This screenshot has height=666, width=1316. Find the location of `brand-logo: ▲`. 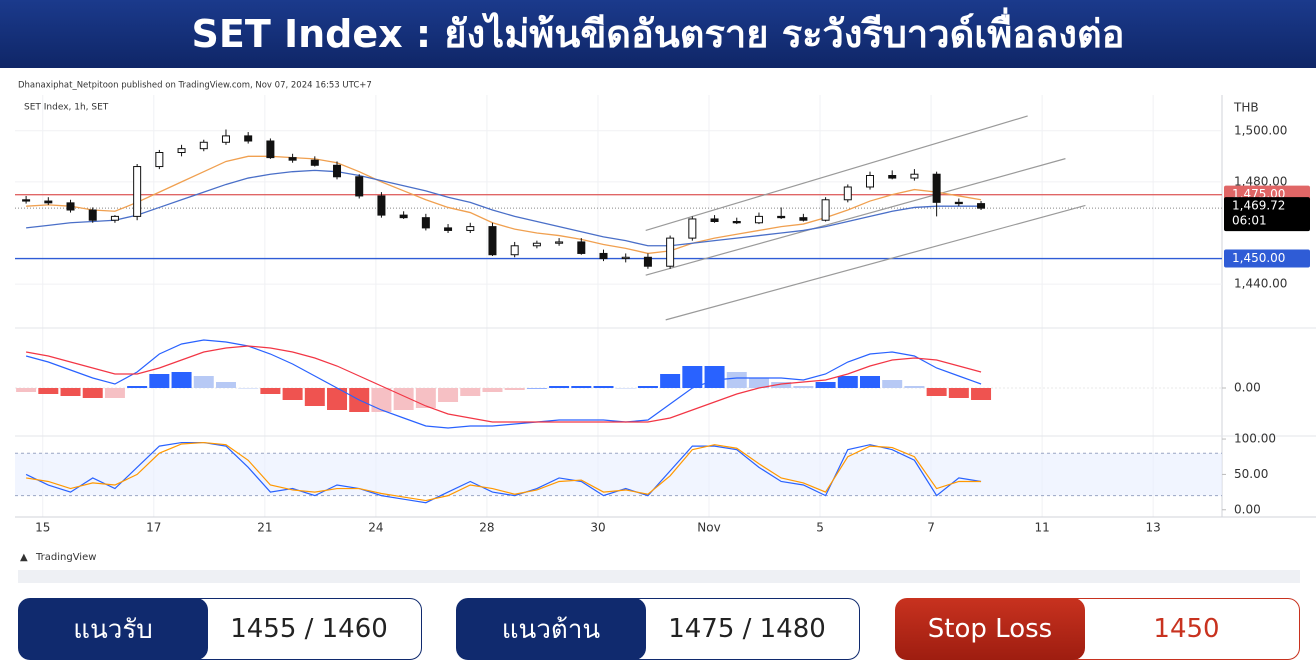

brand-logo: ▲ is located at coordinates (24, 557).